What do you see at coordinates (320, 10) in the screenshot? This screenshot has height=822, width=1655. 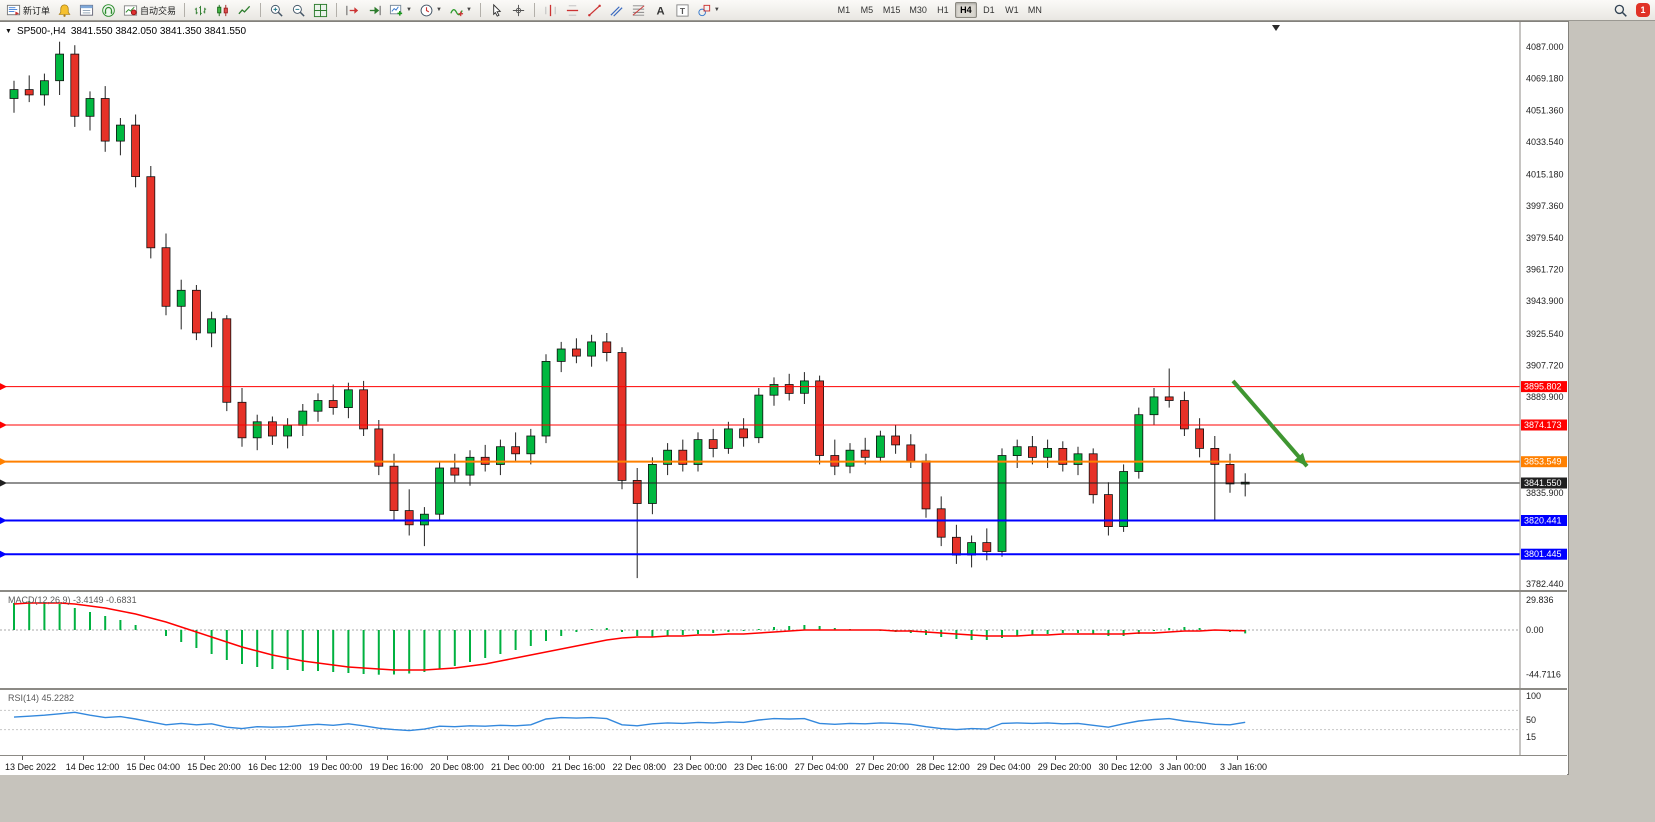 I see `tile-windows-button` at bounding box center [320, 10].